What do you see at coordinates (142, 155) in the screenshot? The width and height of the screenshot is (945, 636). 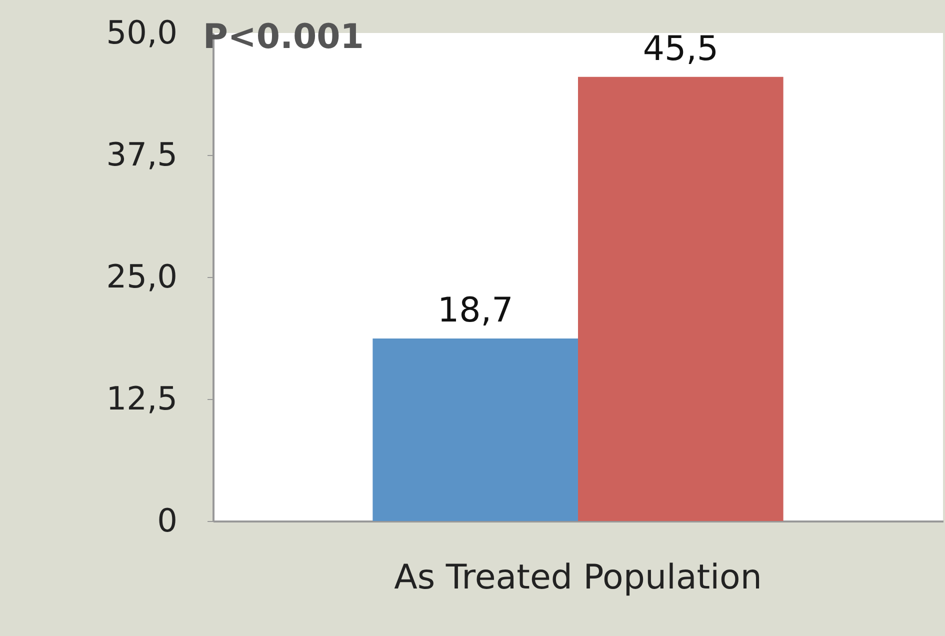 I see `y-tick-label: 37,5` at bounding box center [142, 155].